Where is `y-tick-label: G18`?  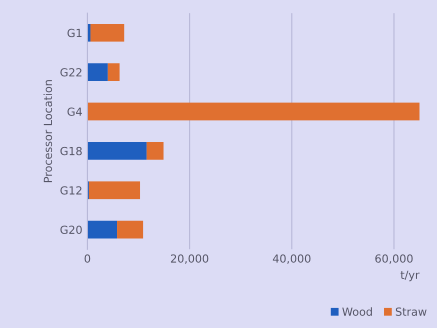 y-tick-label: G18 is located at coordinates (71, 151).